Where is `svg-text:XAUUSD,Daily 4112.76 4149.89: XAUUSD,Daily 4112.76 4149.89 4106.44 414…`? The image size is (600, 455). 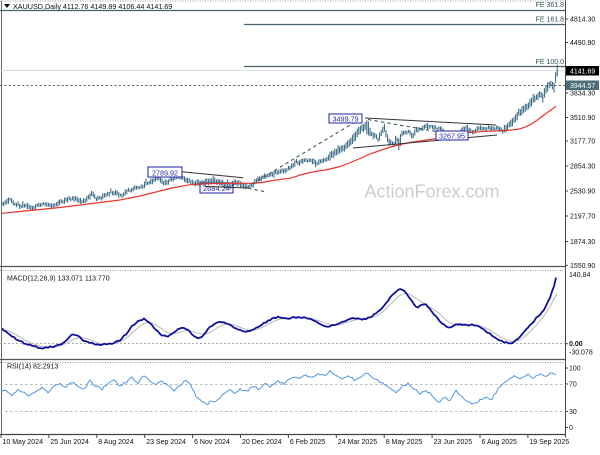 svg-text:XAUUSD,Daily 4112.76 4149.89: XAUUSD,Daily 4112.76 4149.89 4106.44 414… is located at coordinates (92, 6).